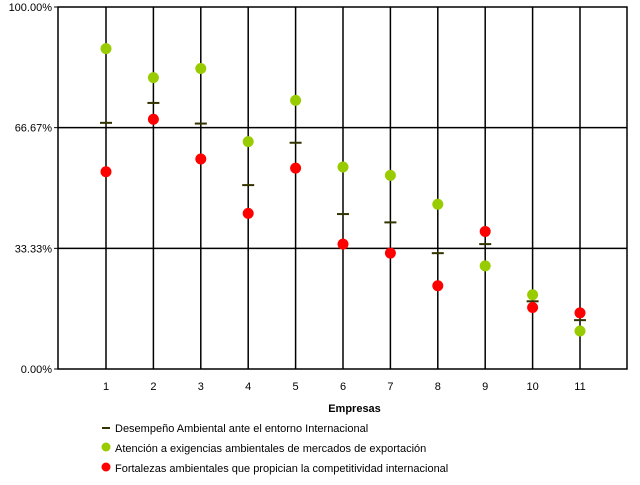  What do you see at coordinates (296, 387) in the screenshot?
I see `x-tick-label: 5` at bounding box center [296, 387].